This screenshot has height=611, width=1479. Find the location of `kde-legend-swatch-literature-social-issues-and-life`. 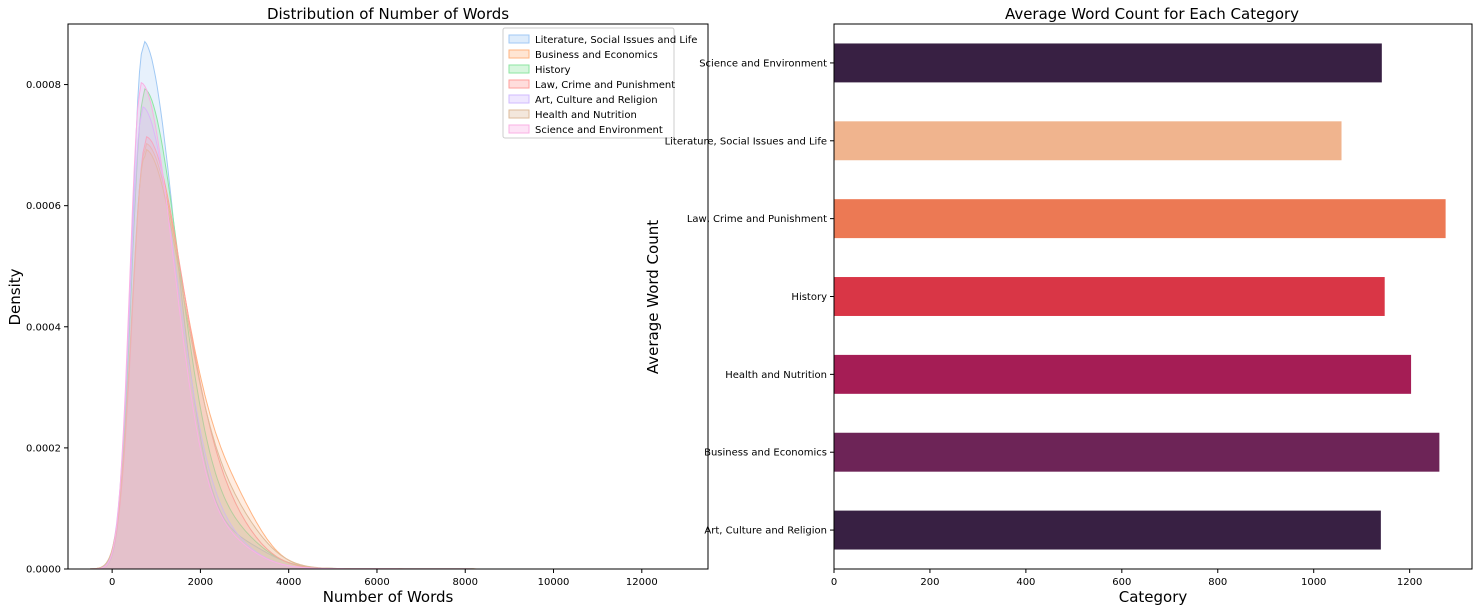

kde-legend-swatch-literature-social-issues-and-life is located at coordinates (519, 39).